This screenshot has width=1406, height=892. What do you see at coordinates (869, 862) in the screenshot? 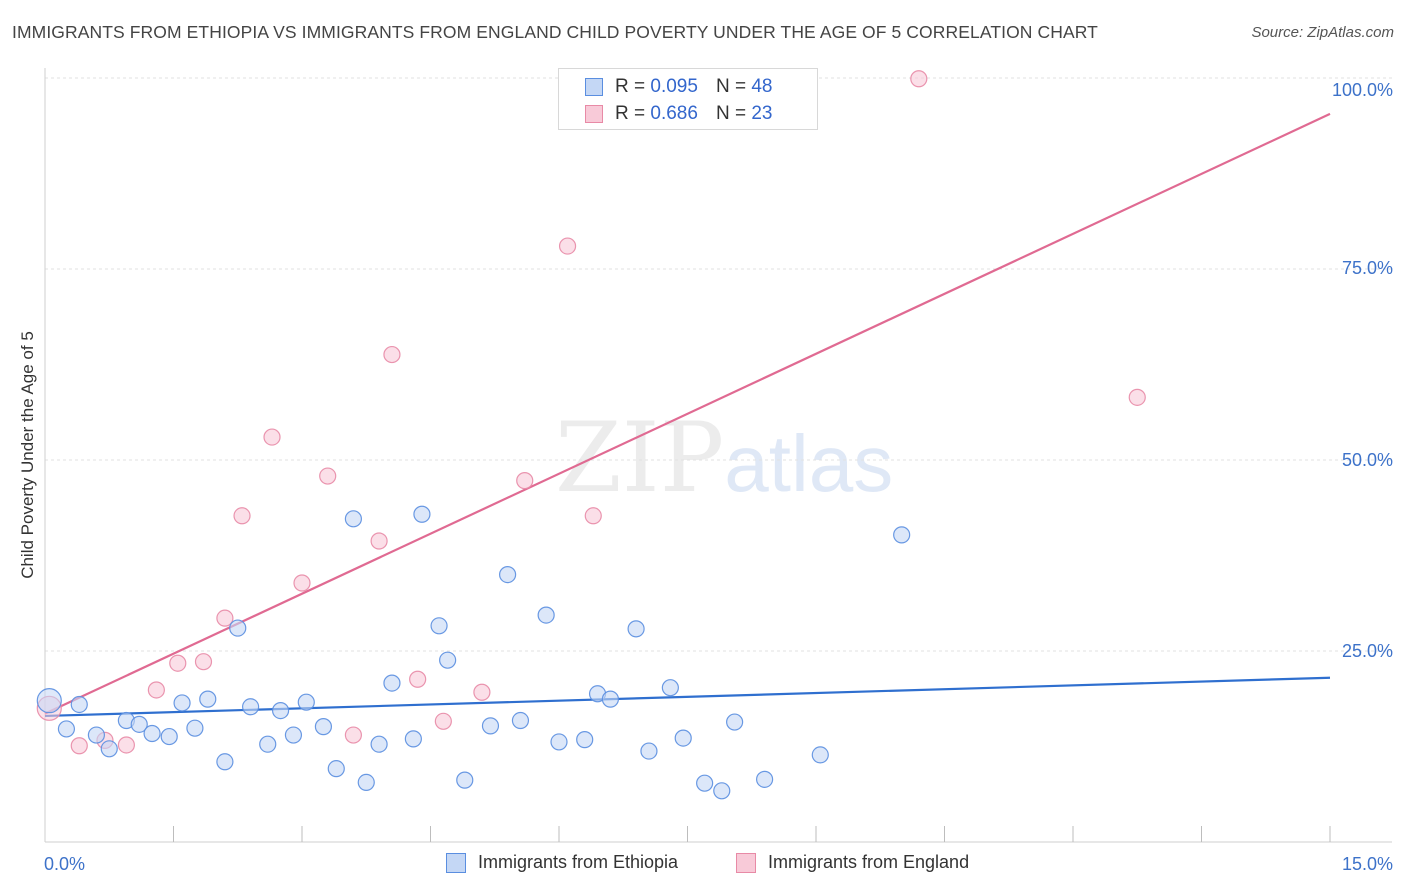
I see `legend-england-label: Immigrants from England` at bounding box center [869, 862].